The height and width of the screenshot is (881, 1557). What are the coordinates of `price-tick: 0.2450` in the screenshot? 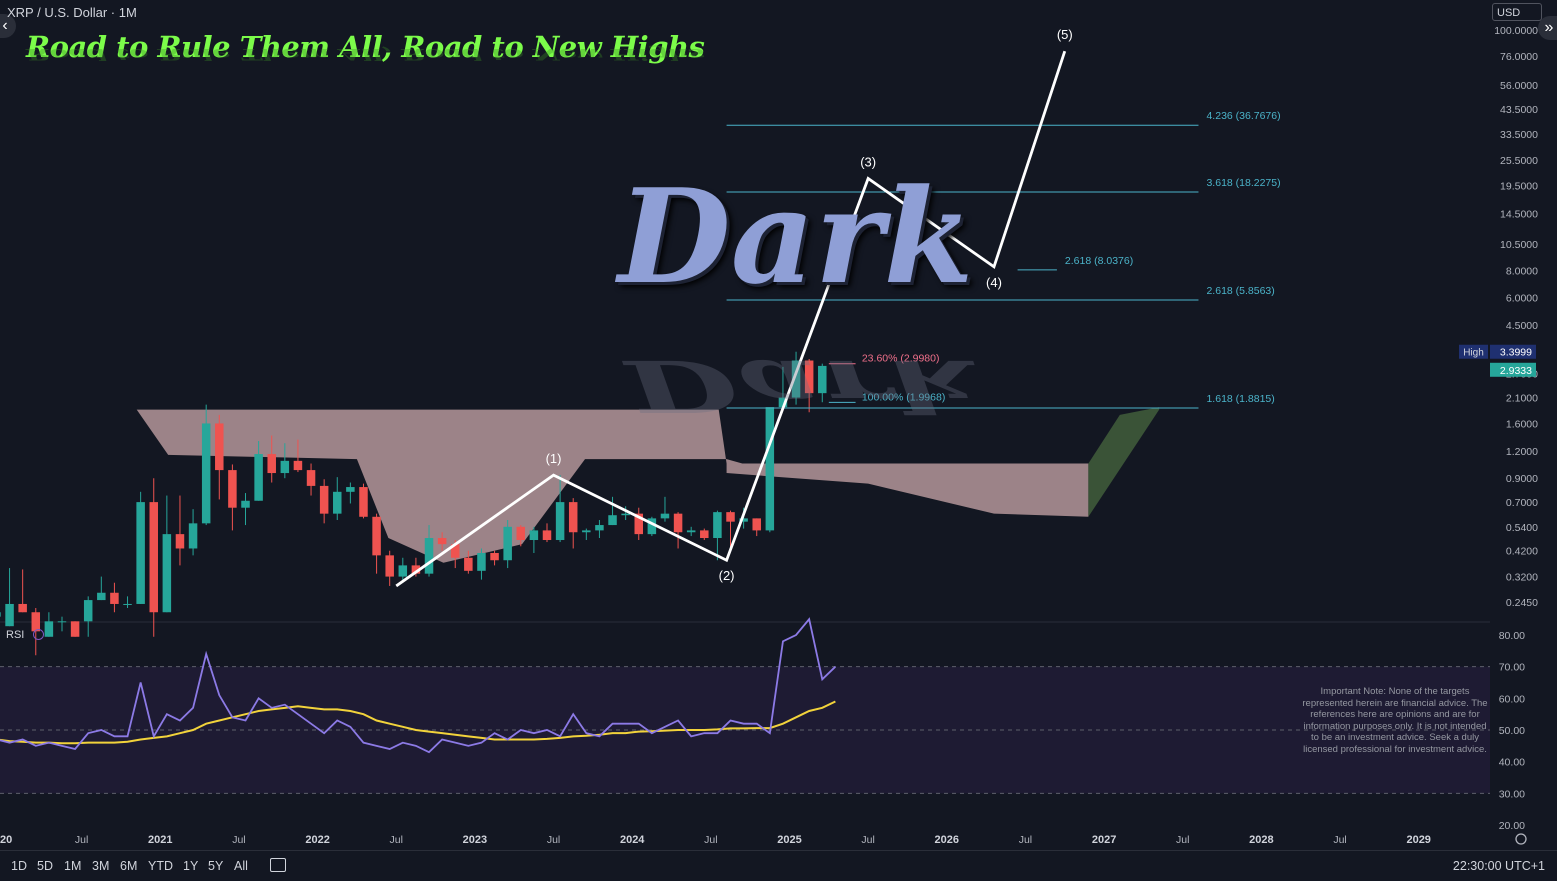 It's located at (1522, 603).